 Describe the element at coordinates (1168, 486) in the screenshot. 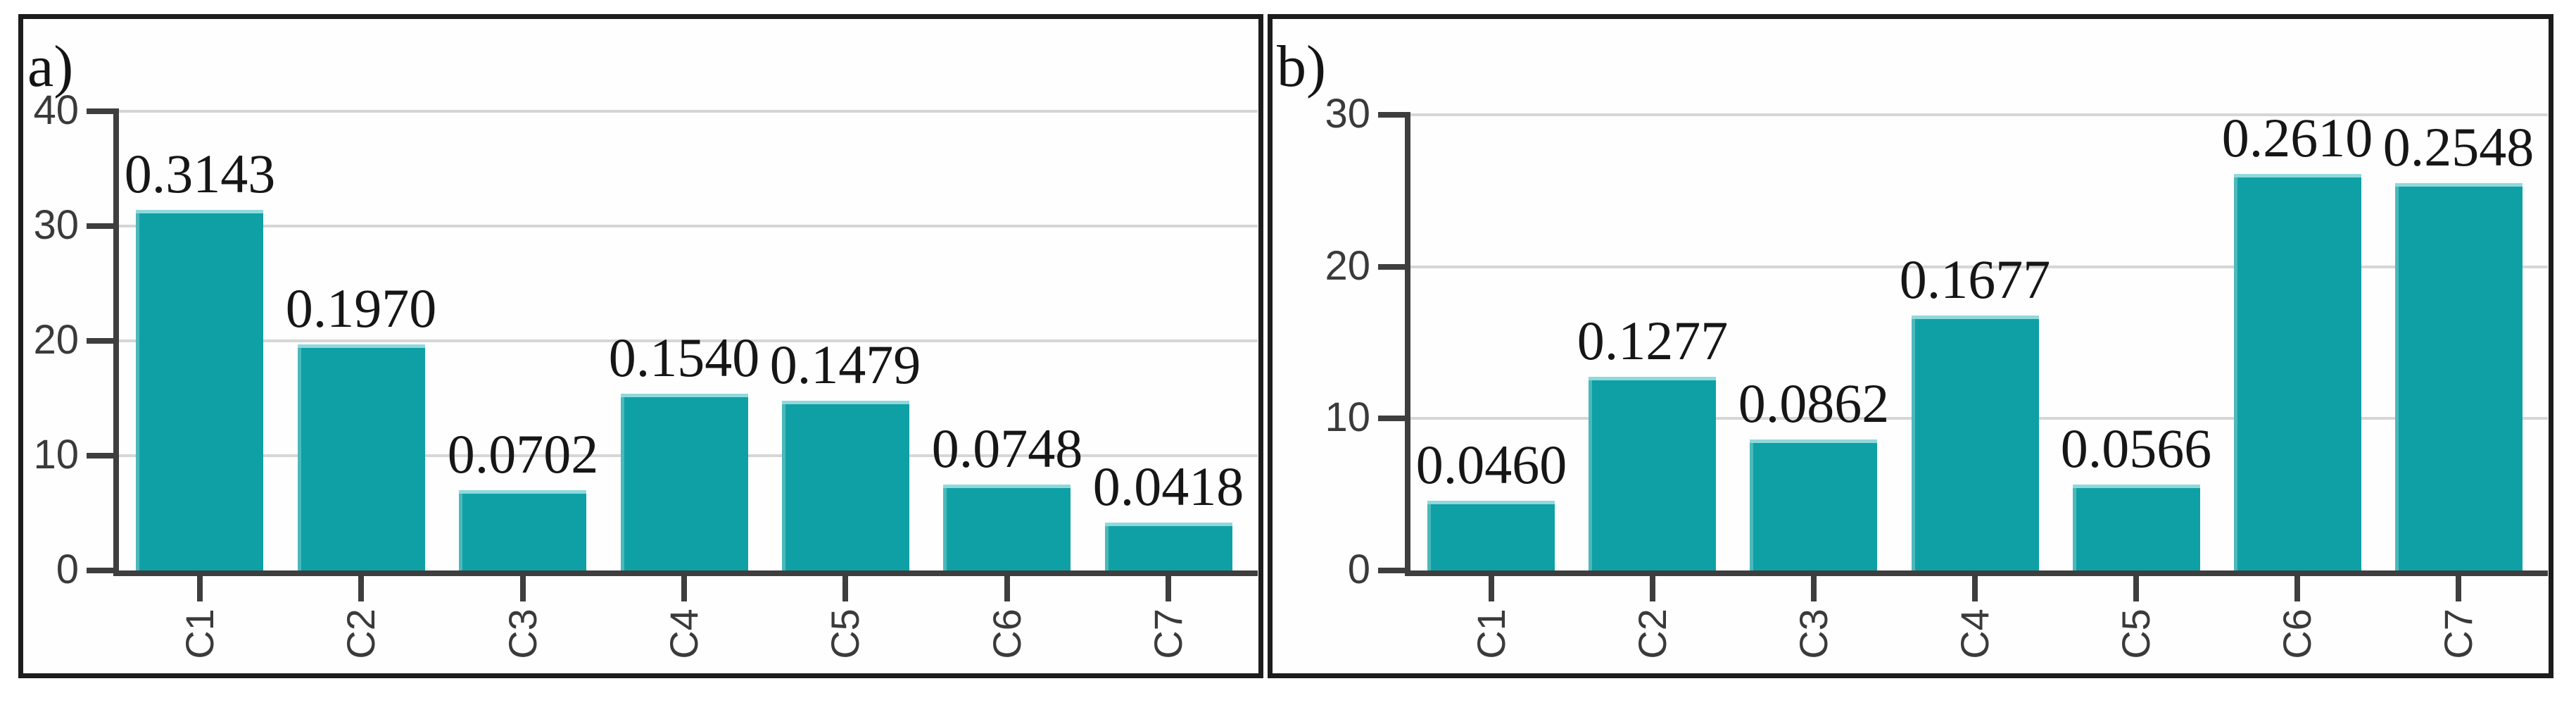

I see `value-label: 0.0418` at that location.